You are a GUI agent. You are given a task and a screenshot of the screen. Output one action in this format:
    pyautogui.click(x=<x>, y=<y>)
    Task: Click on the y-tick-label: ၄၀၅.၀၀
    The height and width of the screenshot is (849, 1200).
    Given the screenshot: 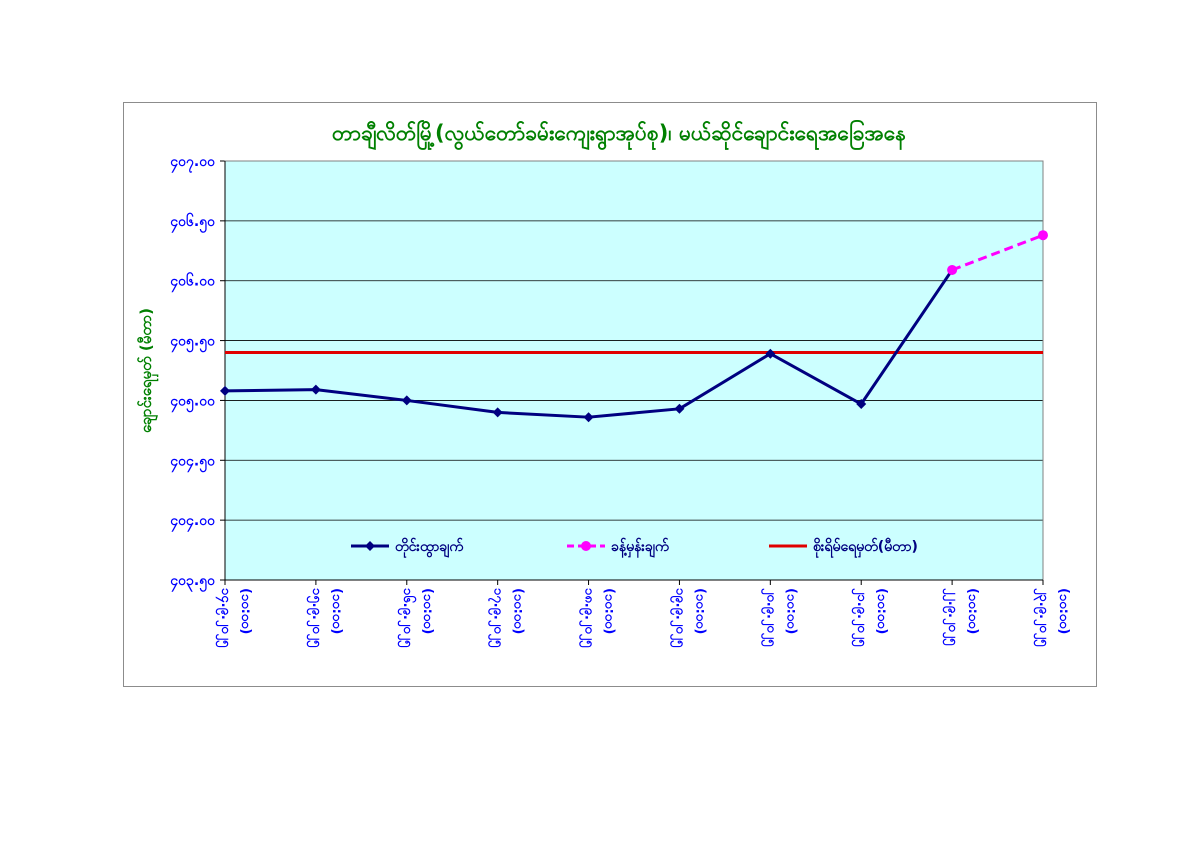 What is the action you would take?
    pyautogui.click(x=193, y=402)
    